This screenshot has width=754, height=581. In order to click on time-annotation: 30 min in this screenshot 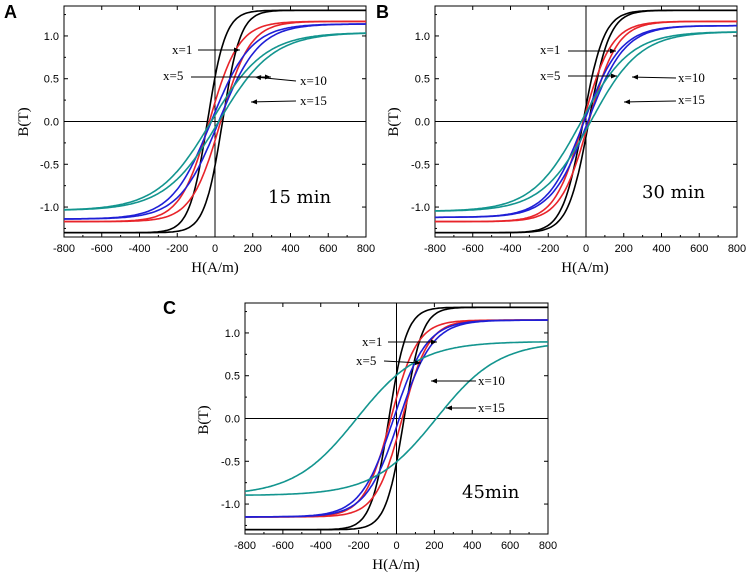, I will do `click(673, 192)`.